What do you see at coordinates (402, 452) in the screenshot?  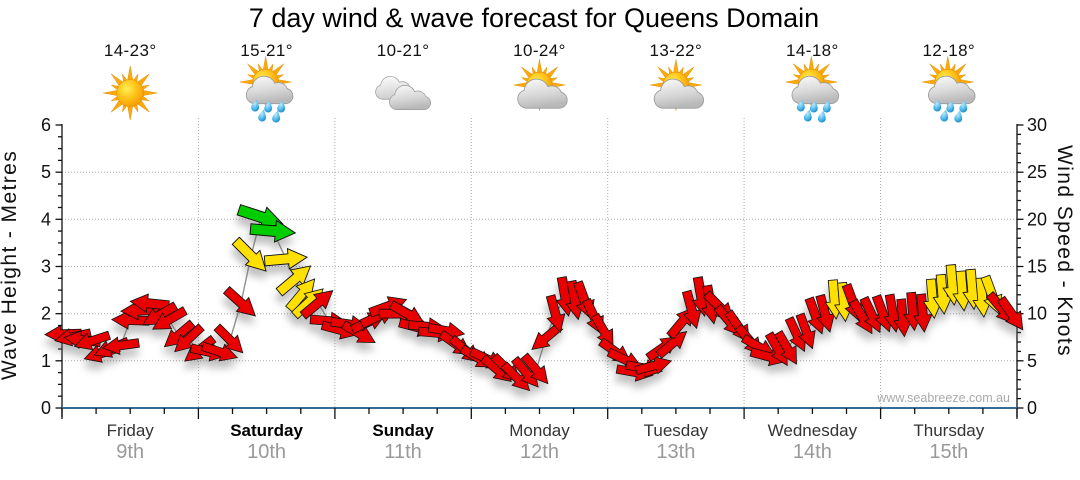 I see `svg-text: 11th` at bounding box center [402, 452].